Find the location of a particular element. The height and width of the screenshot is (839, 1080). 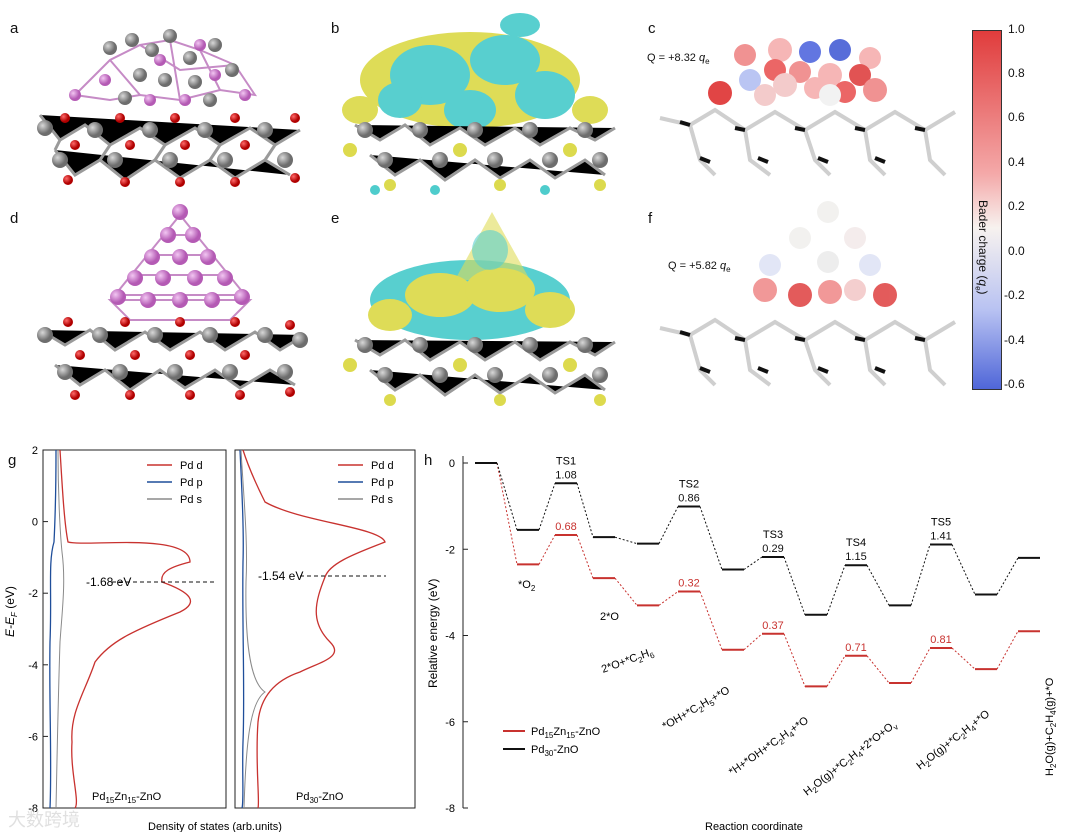

dos-x-label: Density of states (arb.units) is located at coordinates (215, 826).